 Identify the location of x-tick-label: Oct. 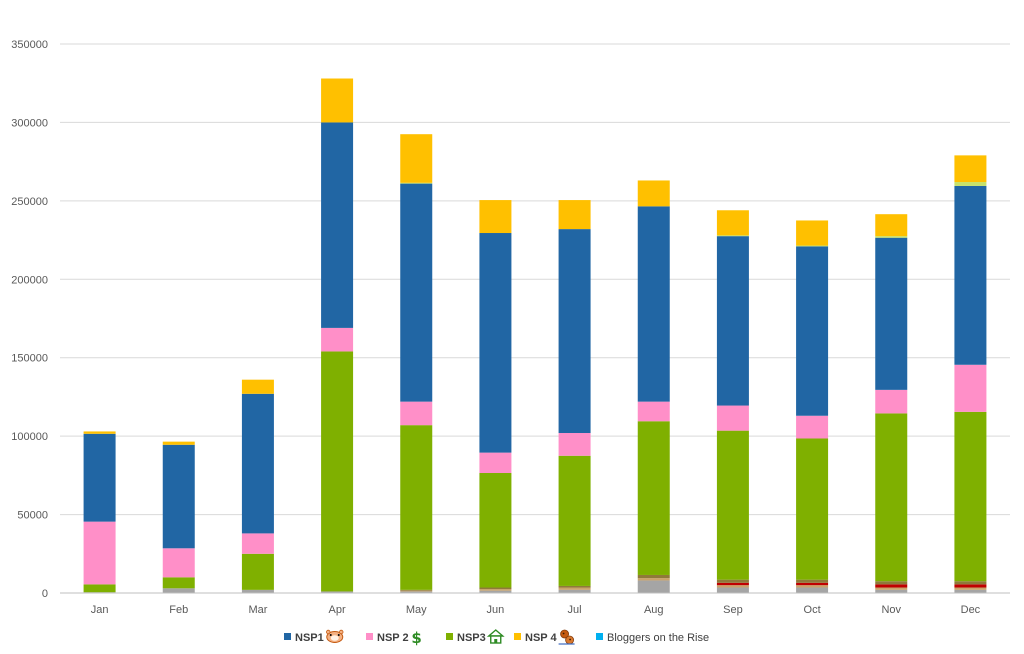
(812, 610).